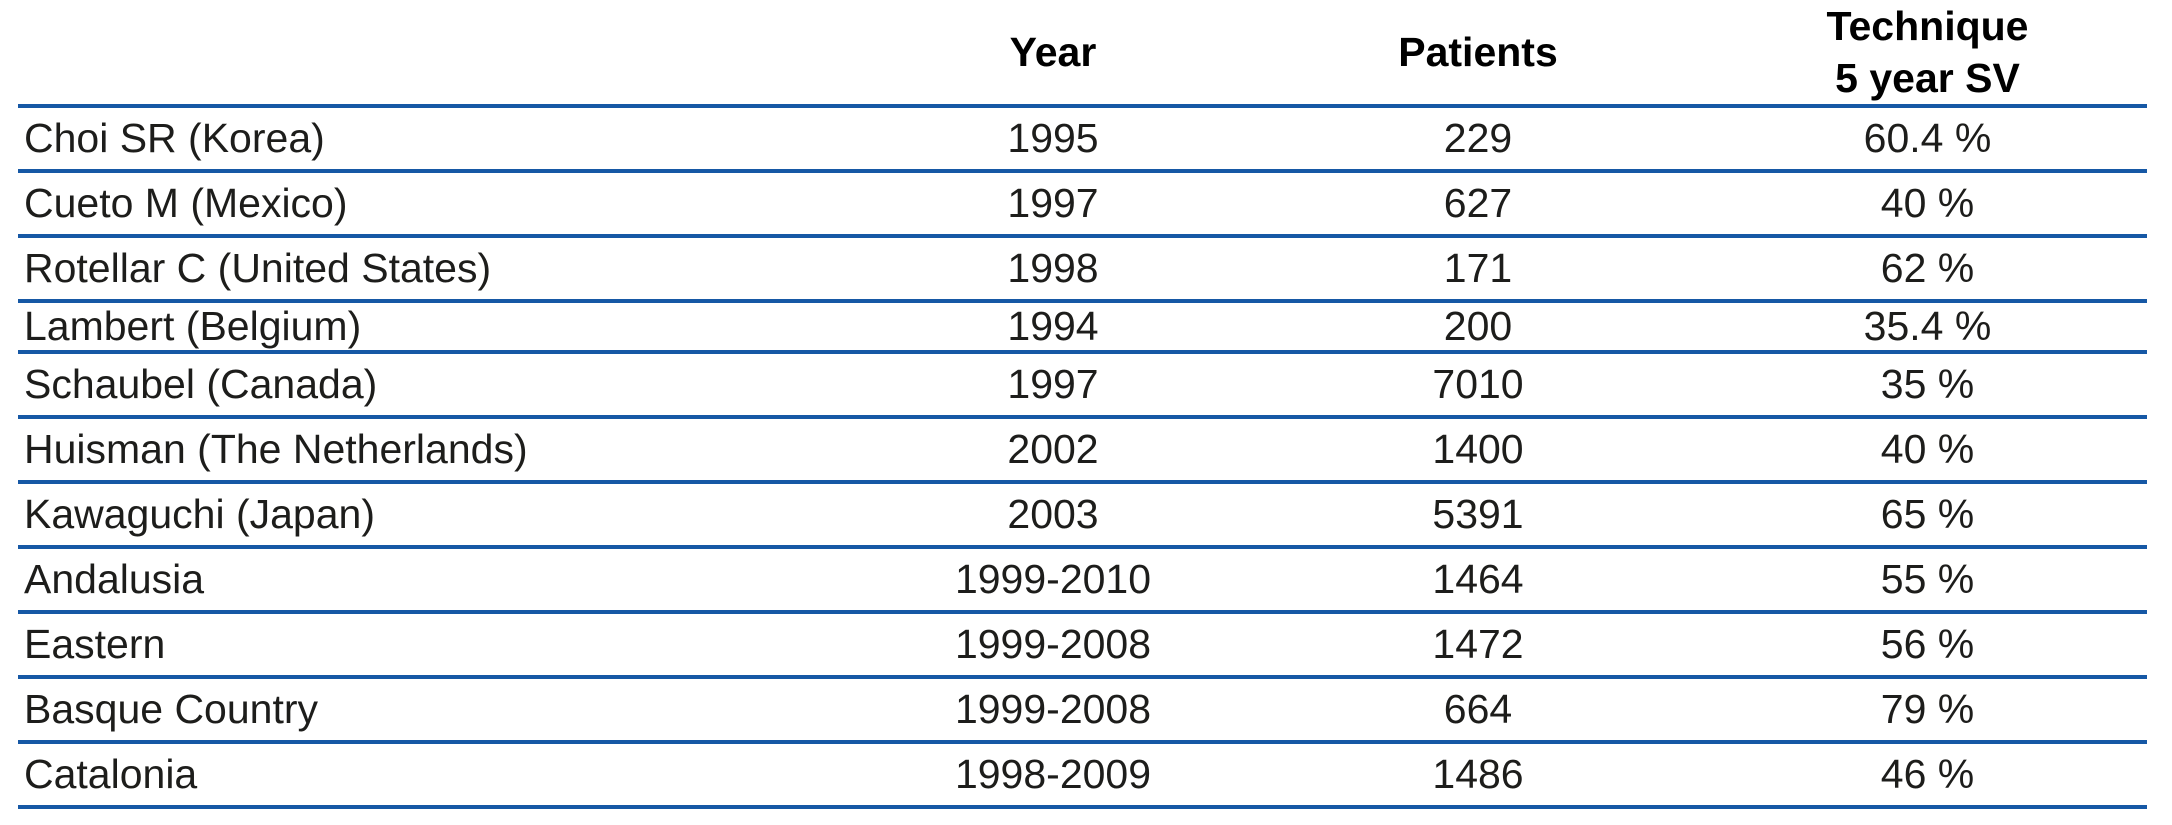  I want to click on survival-cell: 60.4 %, so click(1927, 139).